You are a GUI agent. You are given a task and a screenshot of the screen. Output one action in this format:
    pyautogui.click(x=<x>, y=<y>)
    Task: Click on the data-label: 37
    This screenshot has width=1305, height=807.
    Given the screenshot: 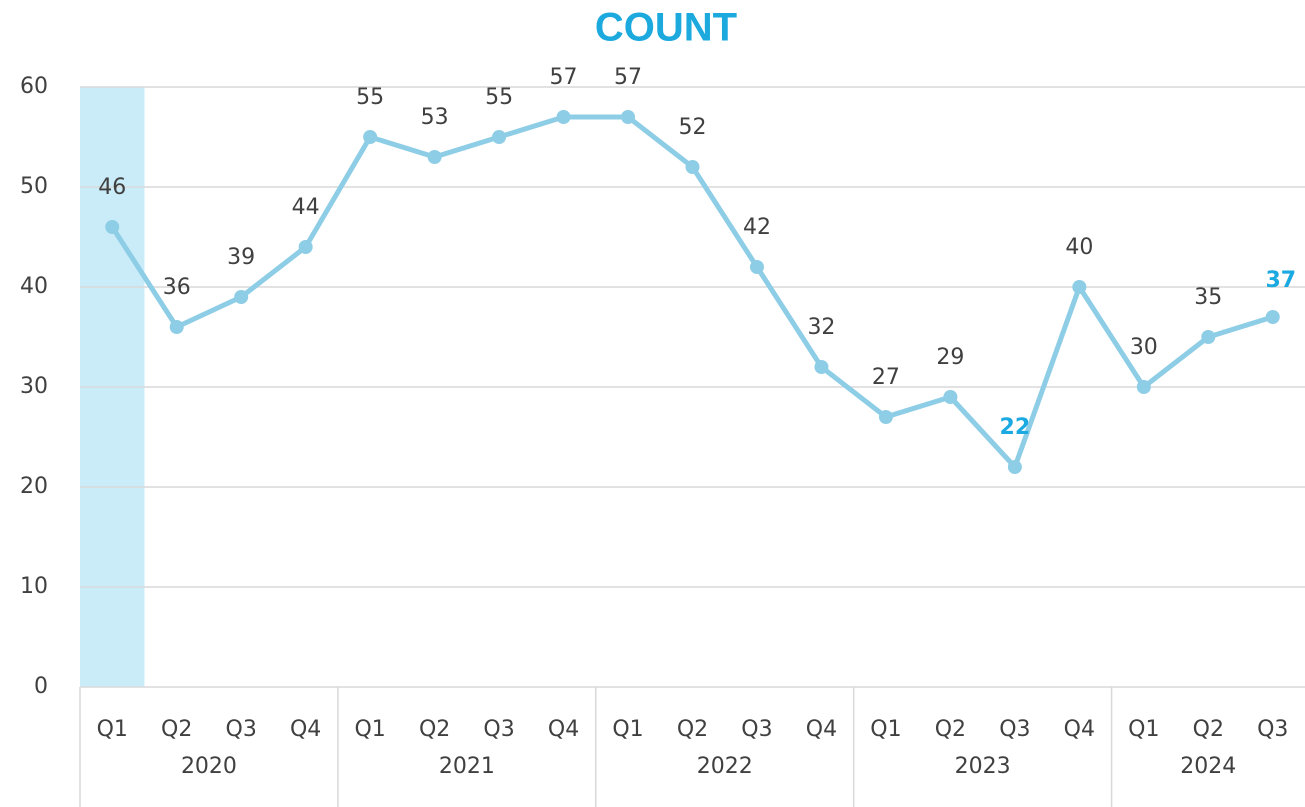 What is the action you would take?
    pyautogui.click(x=1280, y=280)
    